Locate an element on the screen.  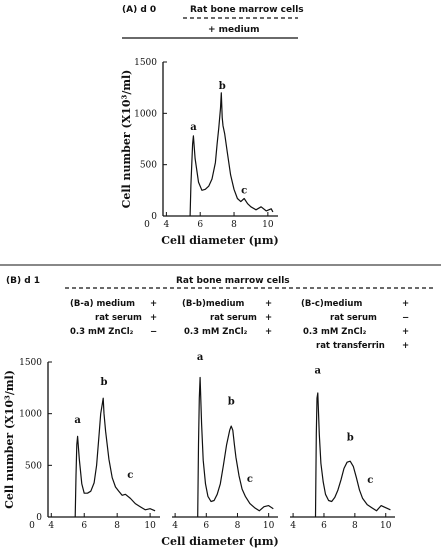
condition-label: (B-b)medium is located at coordinates (213, 304).